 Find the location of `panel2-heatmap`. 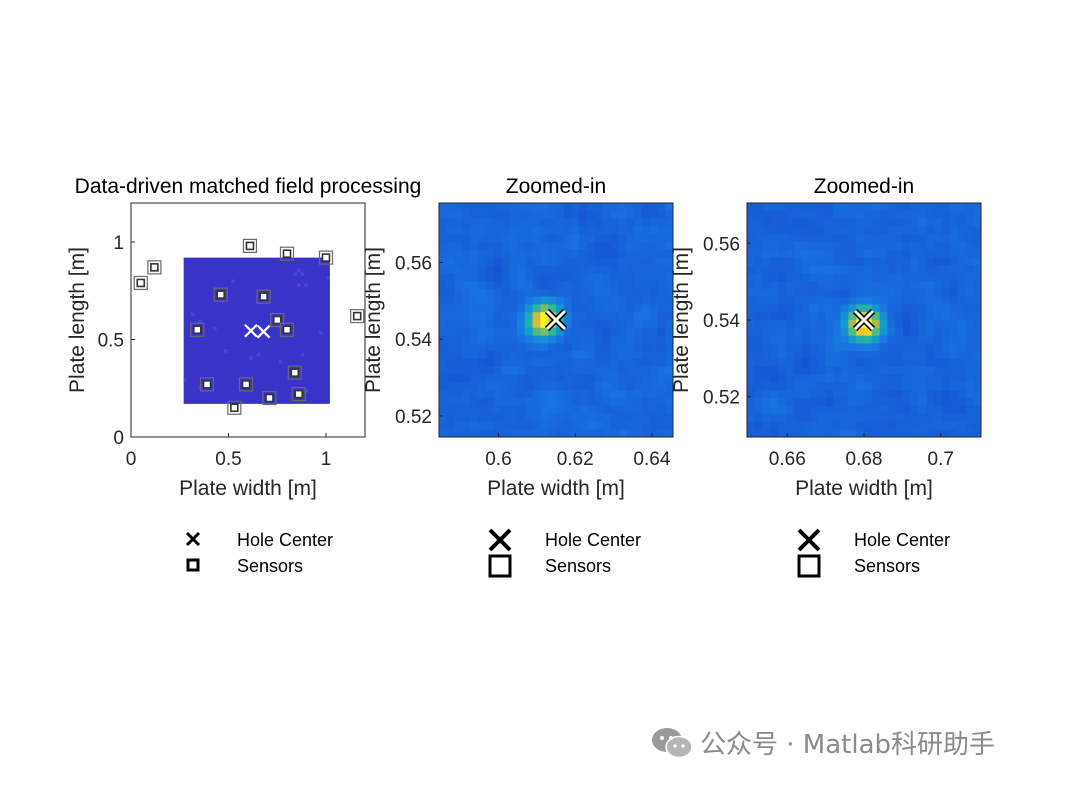

panel2-heatmap is located at coordinates (556, 320).